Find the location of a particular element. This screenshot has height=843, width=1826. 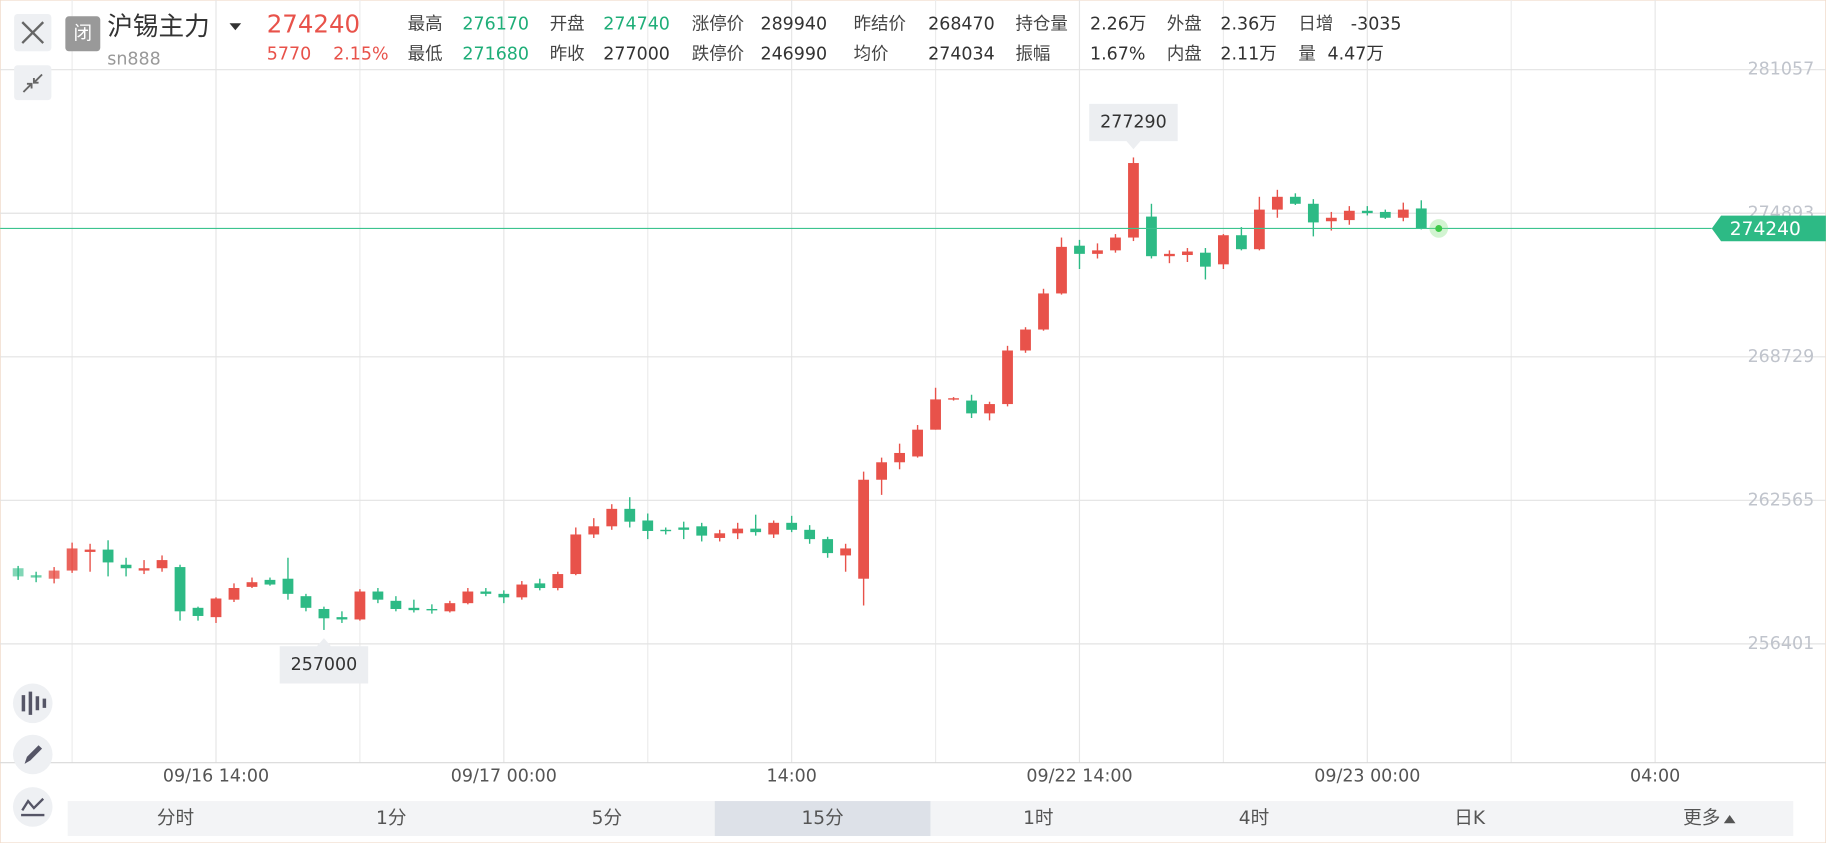

stat-label: 跌停价 is located at coordinates (718, 55).